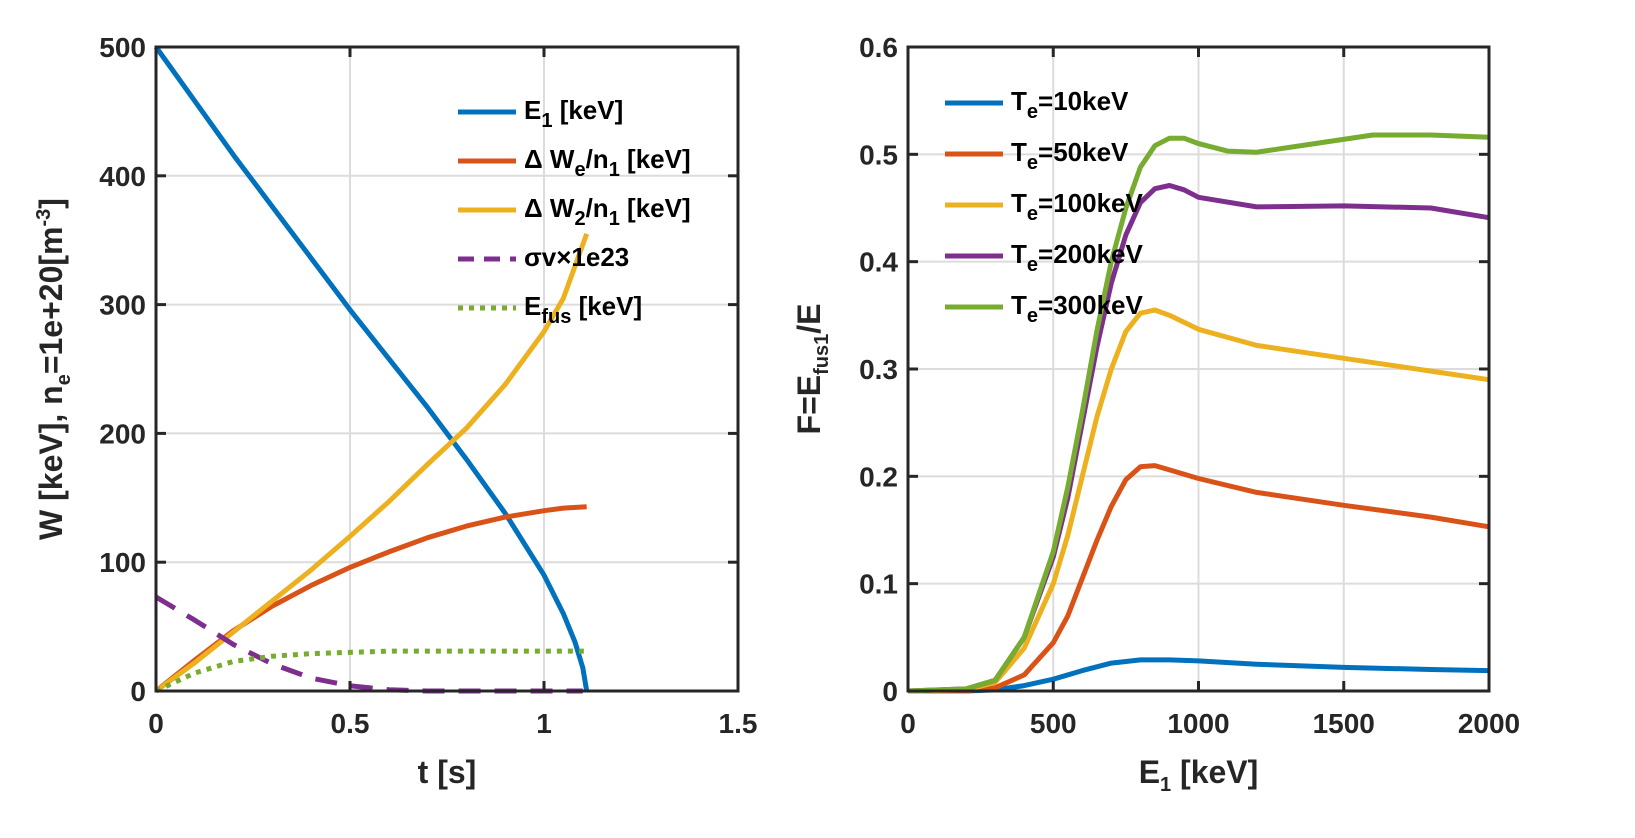 The image size is (1635, 838). I want to click on left-legend-label-3: σv×1e23, so click(576, 257).